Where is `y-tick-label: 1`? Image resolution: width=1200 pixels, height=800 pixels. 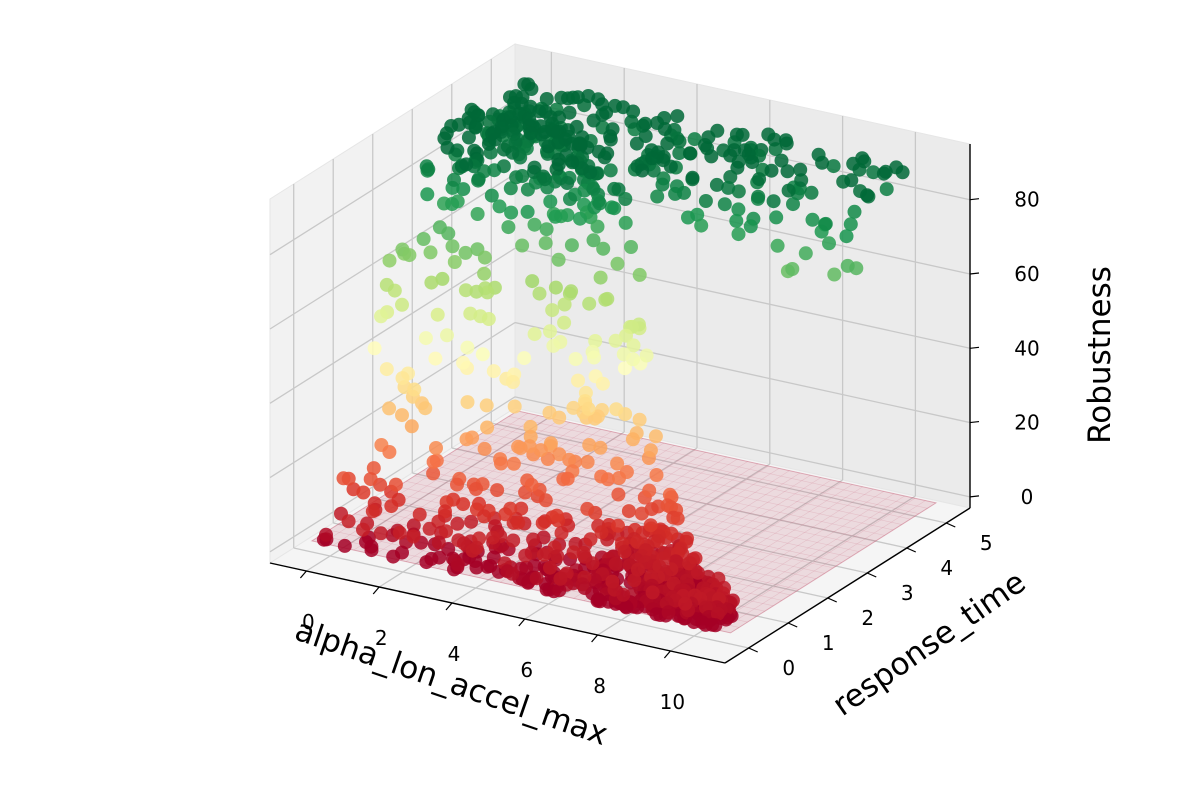 y-tick-label: 1 is located at coordinates (828, 643).